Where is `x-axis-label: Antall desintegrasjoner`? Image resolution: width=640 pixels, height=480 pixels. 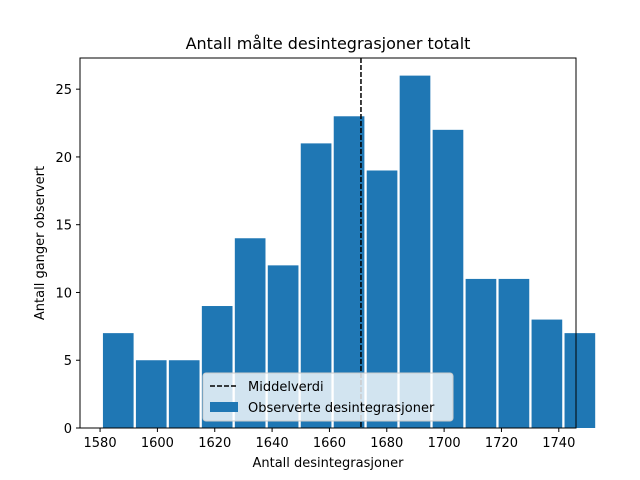
x-axis-label: Antall desintegrasjoner is located at coordinates (328, 463).